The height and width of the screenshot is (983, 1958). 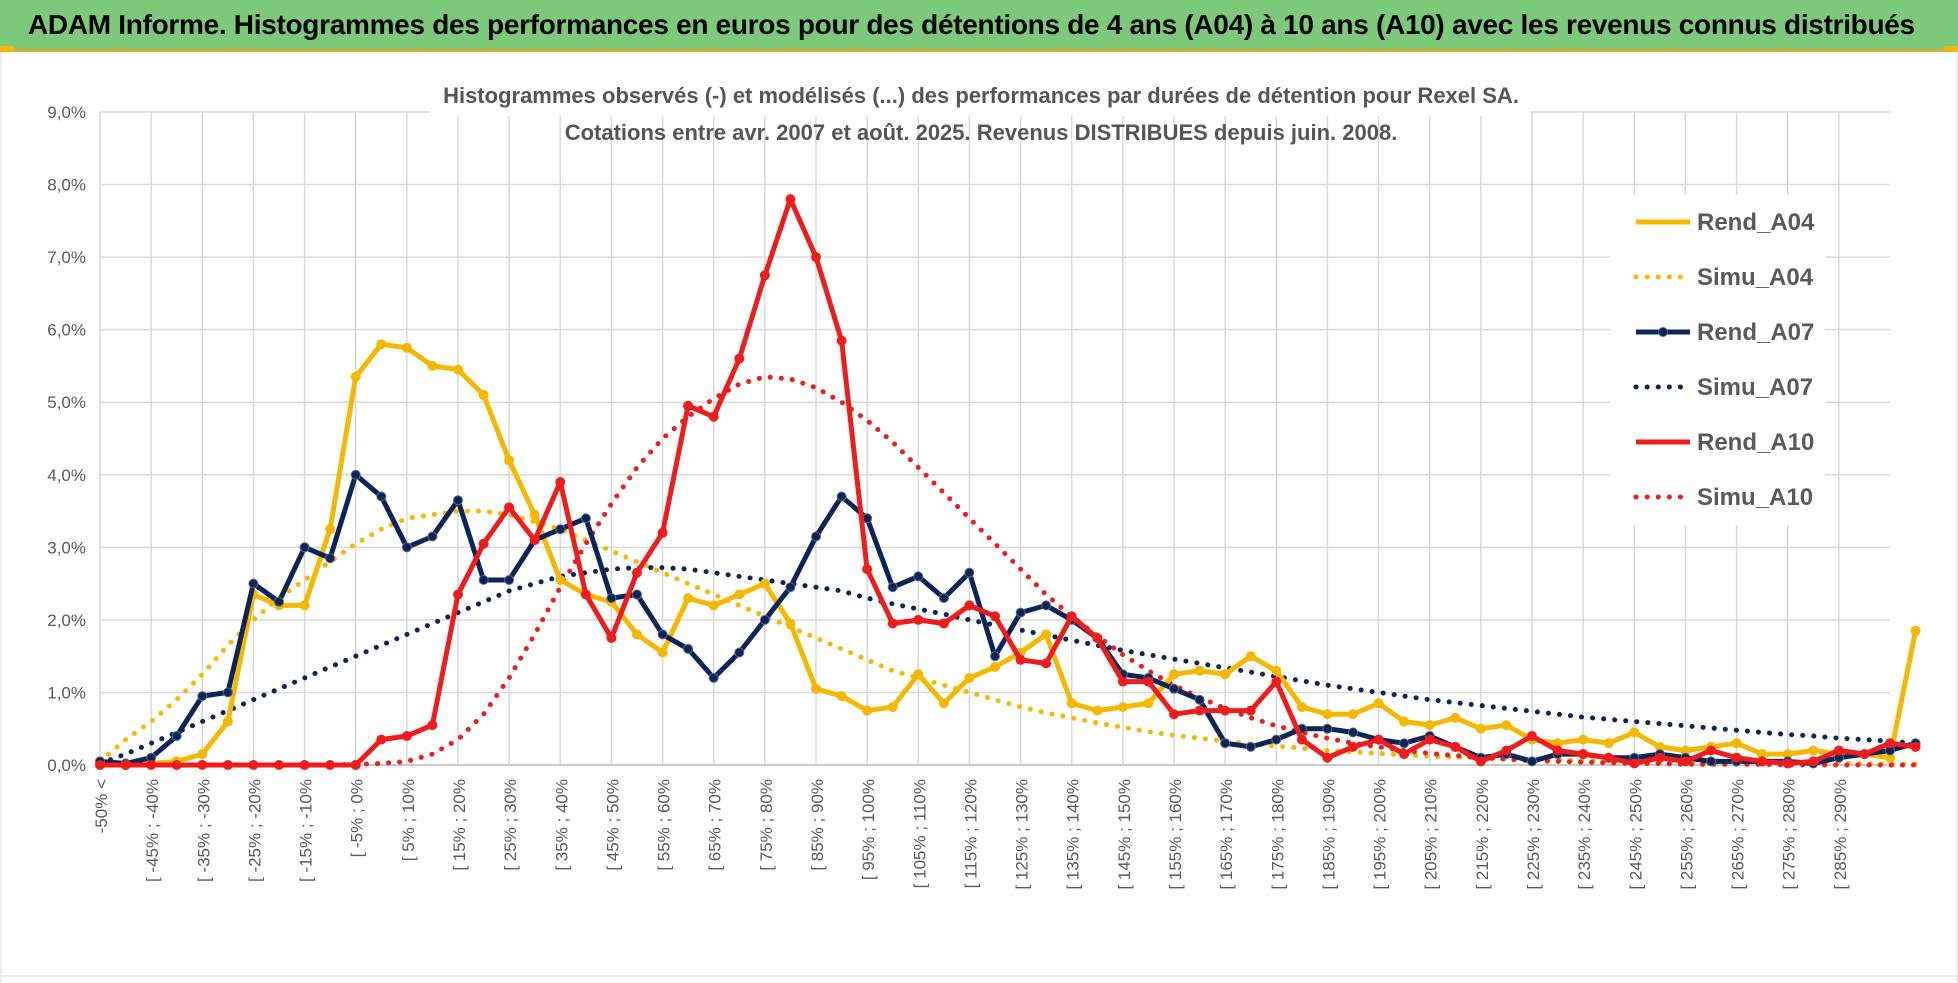 I want to click on x-tick-label: [ 75% ; 80%, so click(x=766, y=825).